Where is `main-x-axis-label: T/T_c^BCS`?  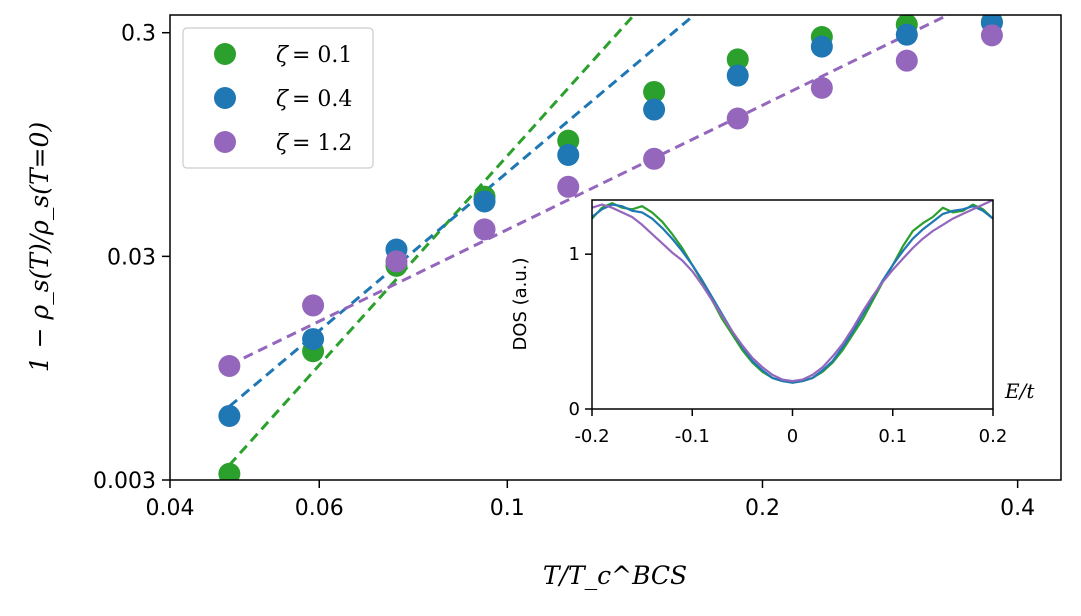
main-x-axis-label: T/T_c^BCS is located at coordinates (615, 575).